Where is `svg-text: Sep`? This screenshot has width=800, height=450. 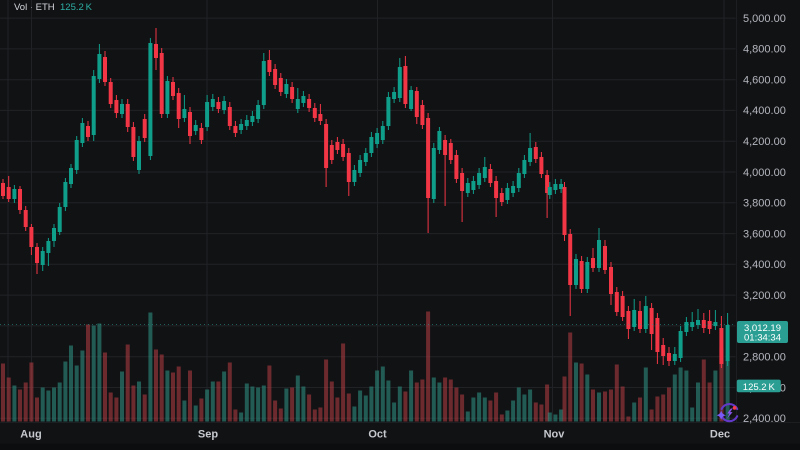 svg-text: Sep is located at coordinates (208, 435).